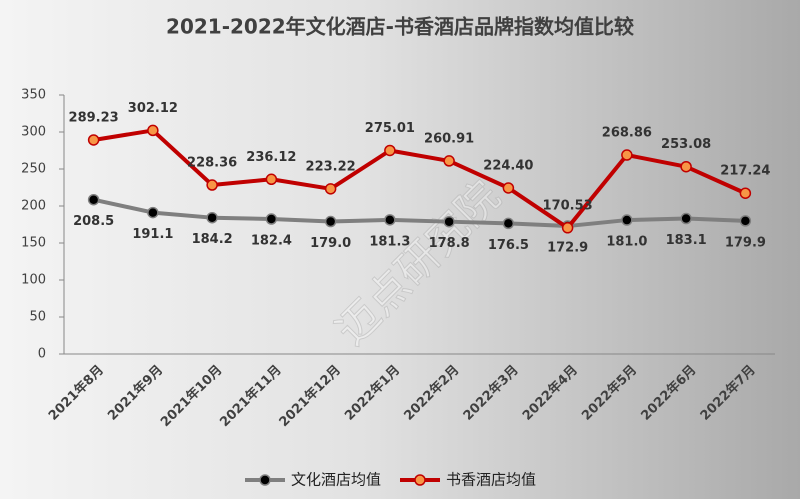 The image size is (800, 499). I want to click on y-tick-label: 350, so click(33, 95).